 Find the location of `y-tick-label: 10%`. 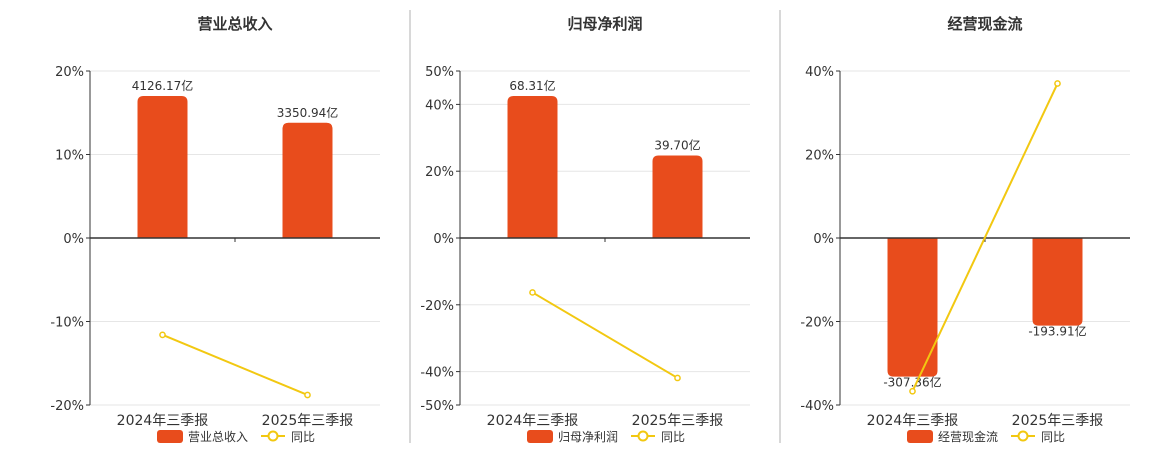

y-tick-label: 10% is located at coordinates (69, 156).